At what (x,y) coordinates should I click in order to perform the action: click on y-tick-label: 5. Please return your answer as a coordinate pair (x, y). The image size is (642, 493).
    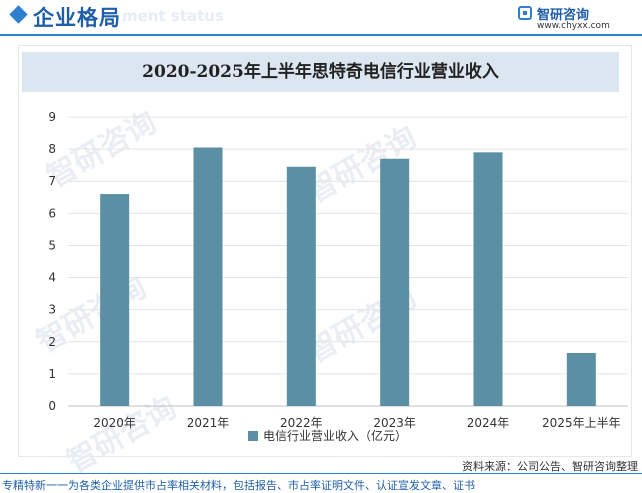
    Looking at the image, I should click on (52, 245).